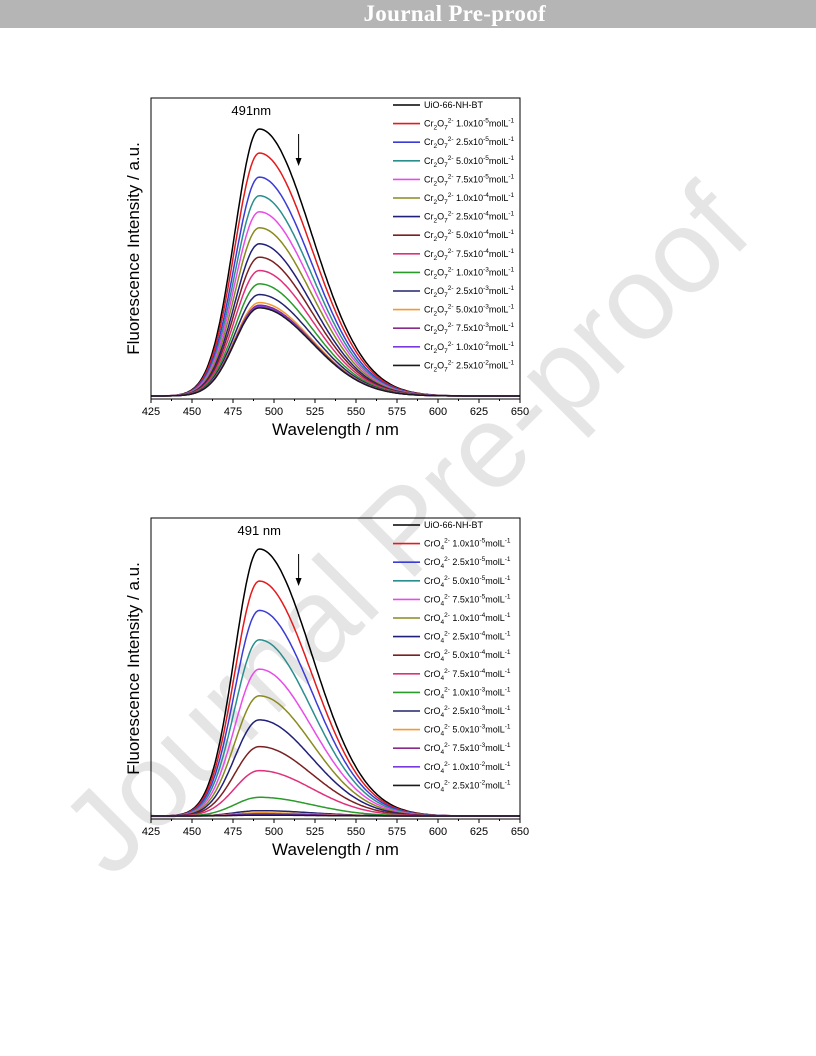 This screenshot has height=1056, width=816. I want to click on peak-wavelength-label: 491nm, so click(251, 110).